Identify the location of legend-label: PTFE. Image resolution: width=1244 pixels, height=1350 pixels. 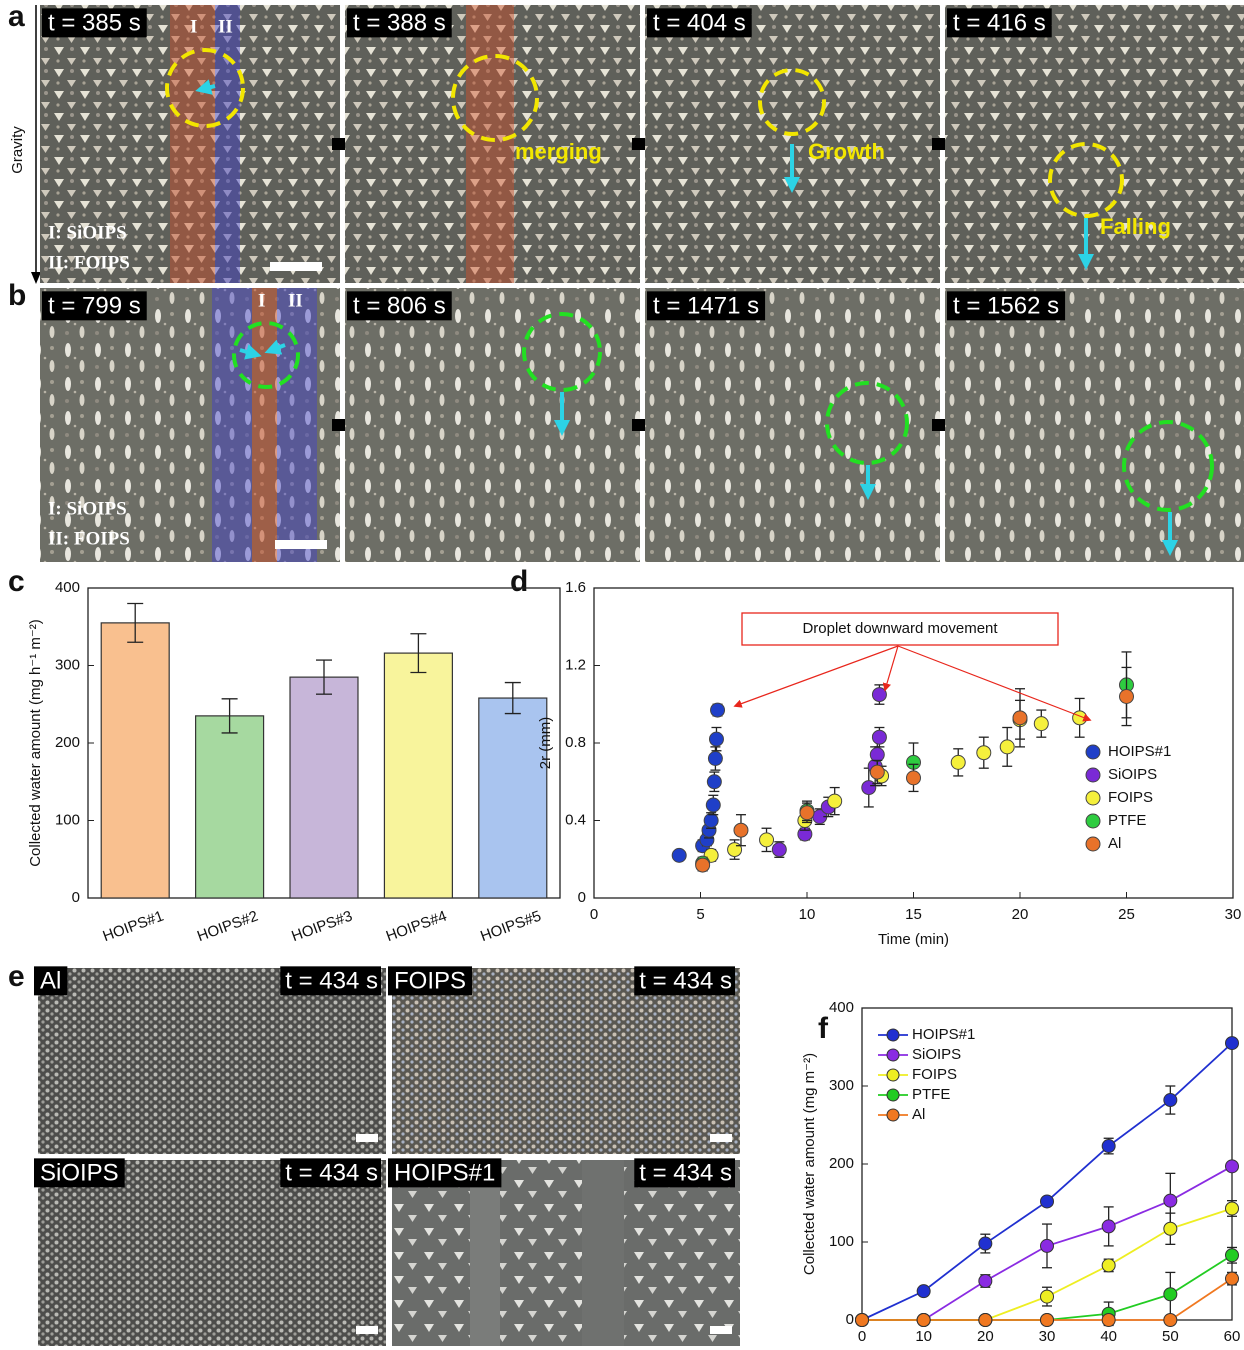
(1127, 820).